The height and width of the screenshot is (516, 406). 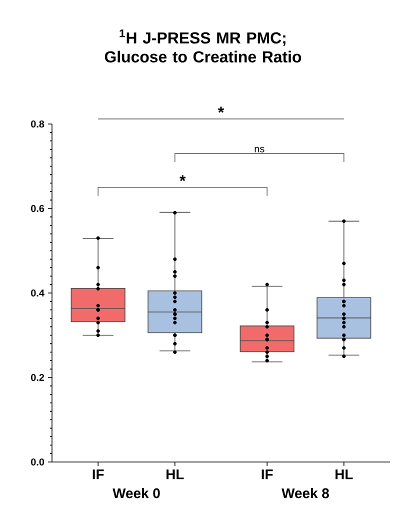 What do you see at coordinates (37, 462) in the screenshot?
I see `y-tick-label: 0.0` at bounding box center [37, 462].